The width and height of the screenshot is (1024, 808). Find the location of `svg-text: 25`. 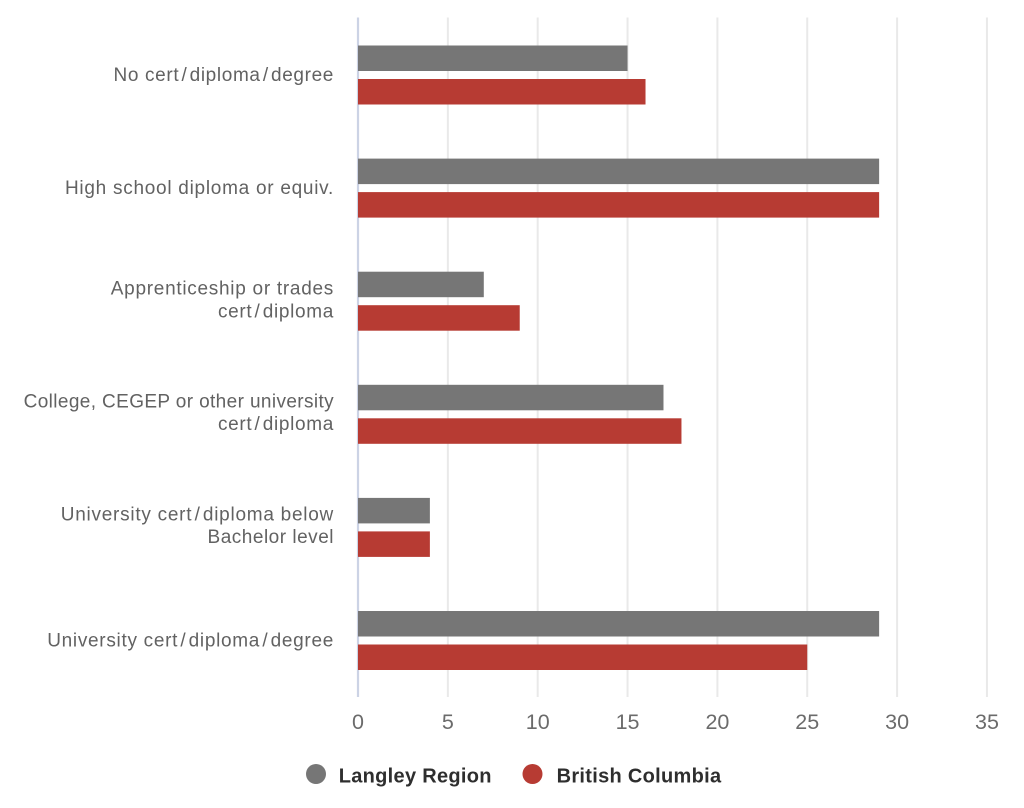

svg-text: 25 is located at coordinates (807, 722).